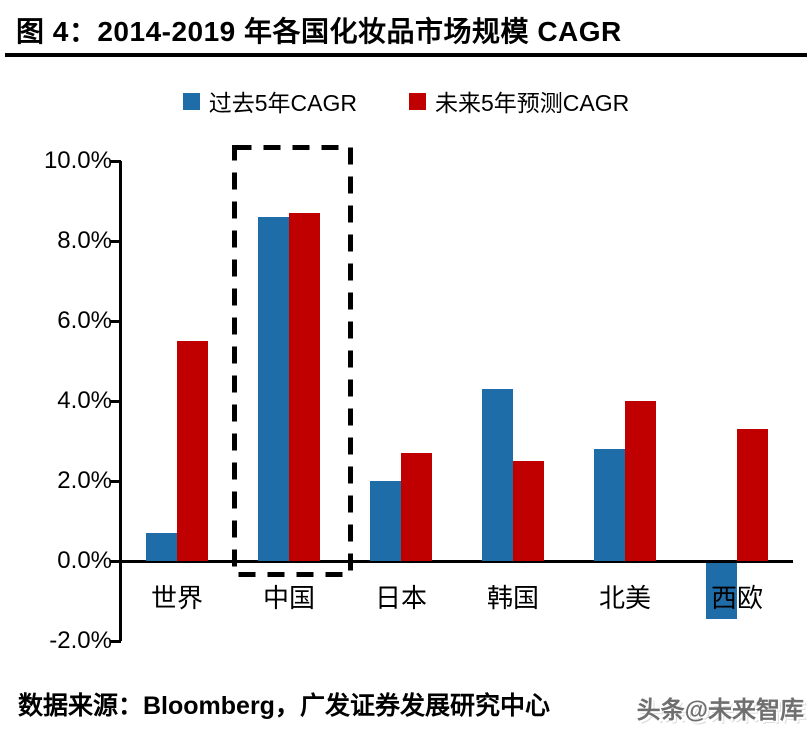  What do you see at coordinates (304, 387) in the screenshot?
I see `bar-series1-cat1` at bounding box center [304, 387].